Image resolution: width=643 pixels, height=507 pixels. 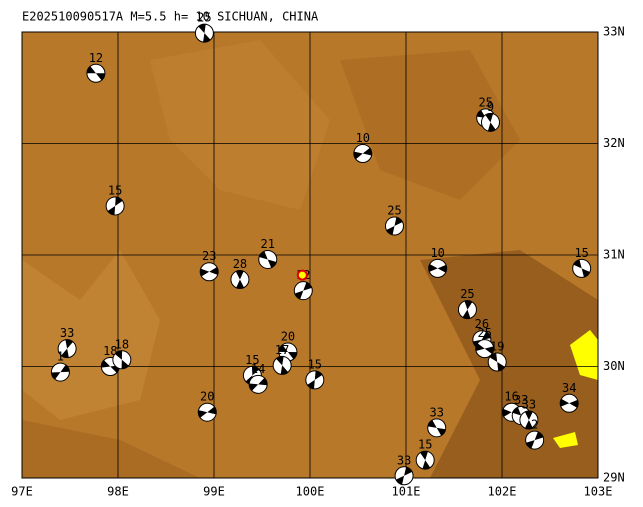 What do you see at coordinates (282, 350) in the screenshot?
I see `depth-label: 17` at bounding box center [282, 350].